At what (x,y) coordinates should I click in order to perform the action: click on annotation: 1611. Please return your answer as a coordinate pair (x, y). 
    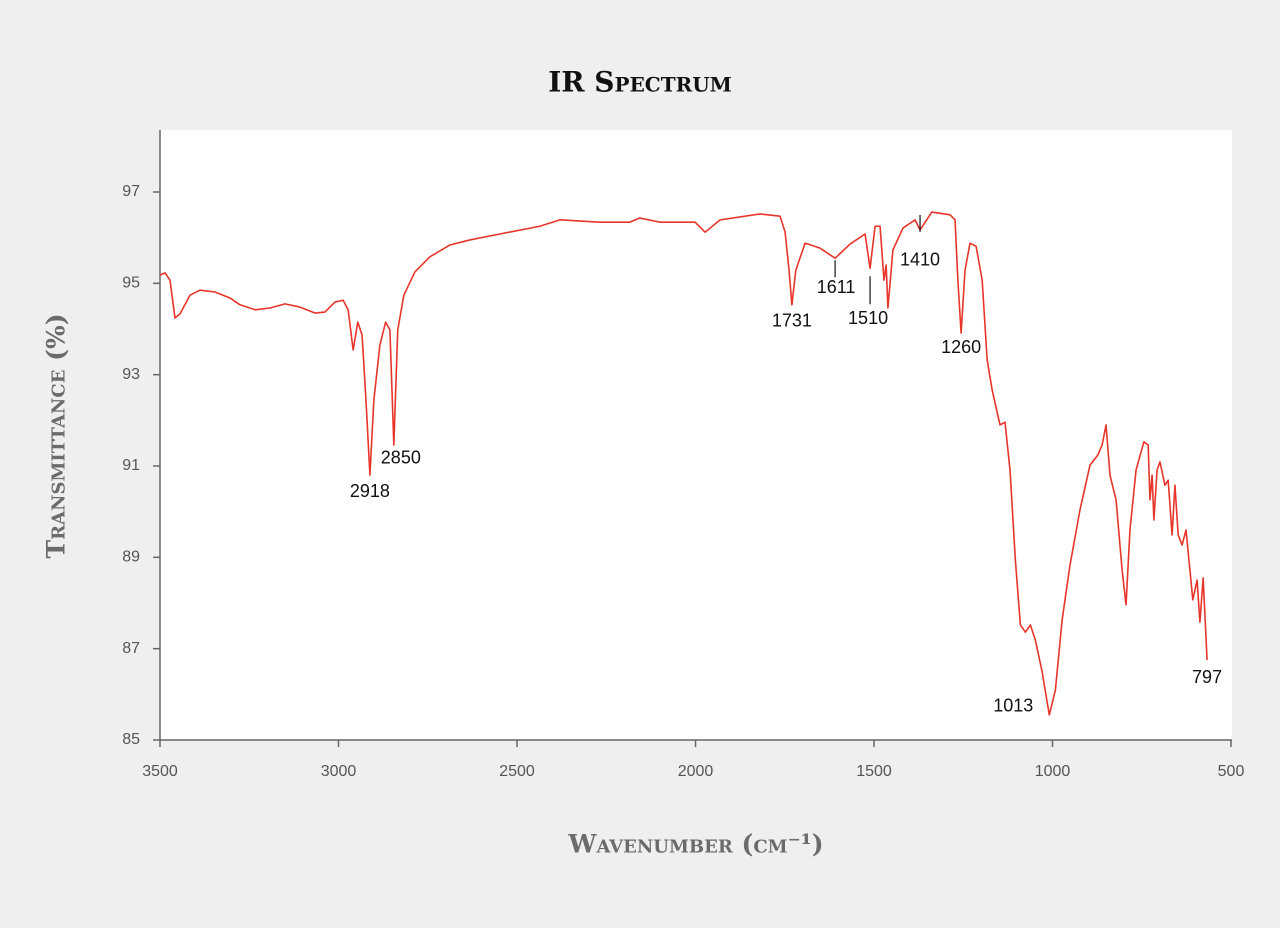
    Looking at the image, I should click on (836, 287).